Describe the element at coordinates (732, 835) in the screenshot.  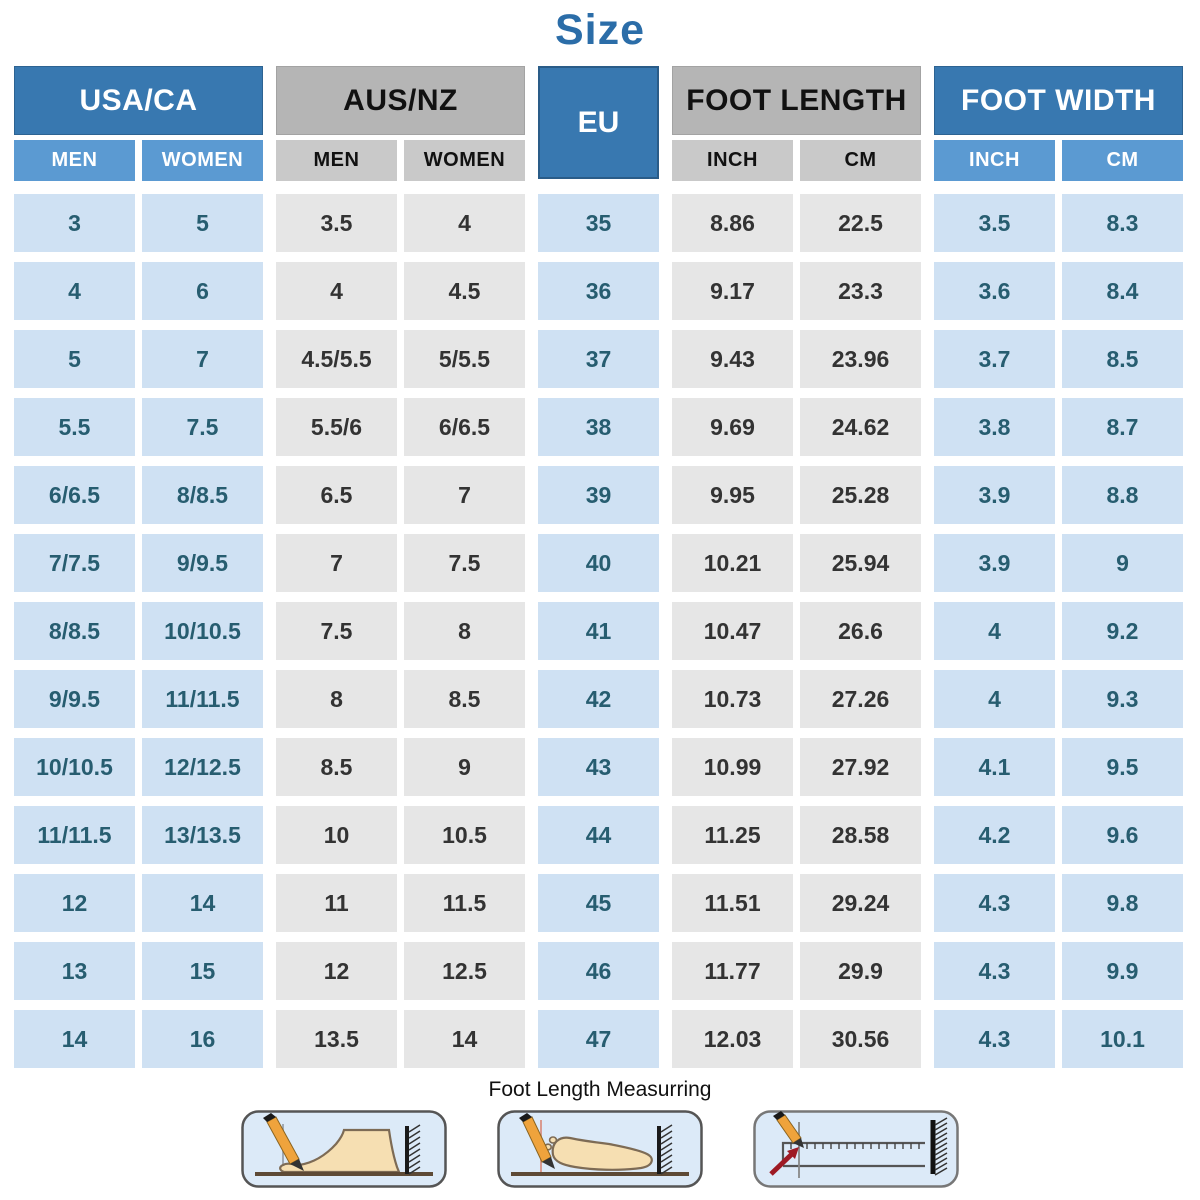
I see `cell-foot-length-inch: 11.25` at that location.